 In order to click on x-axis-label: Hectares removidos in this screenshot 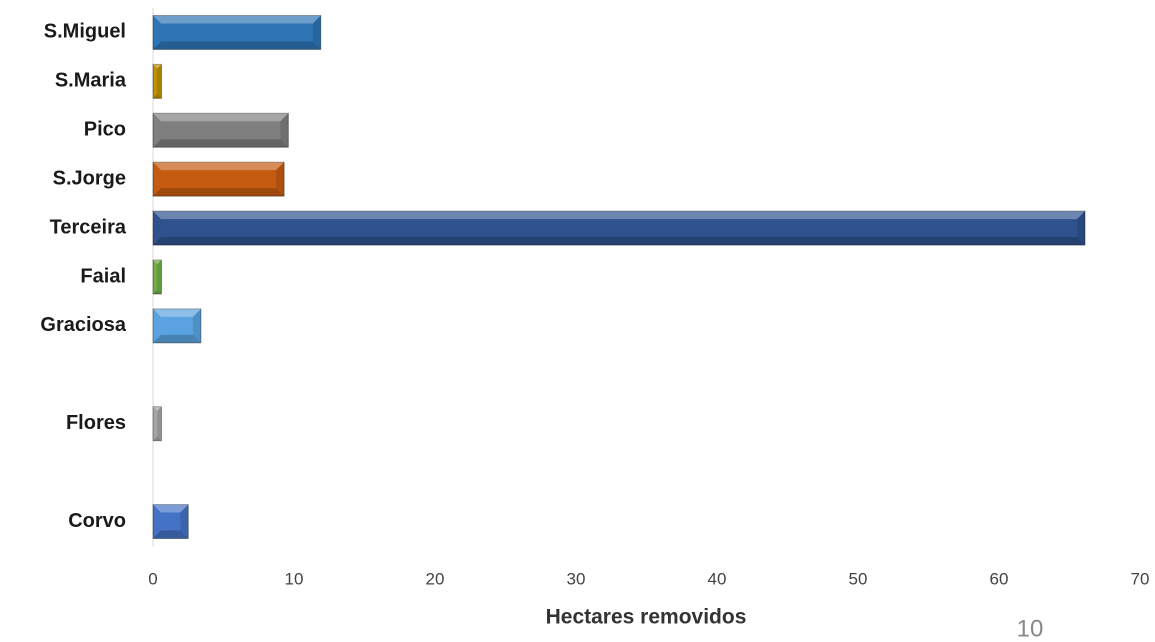, I will do `click(646, 617)`.